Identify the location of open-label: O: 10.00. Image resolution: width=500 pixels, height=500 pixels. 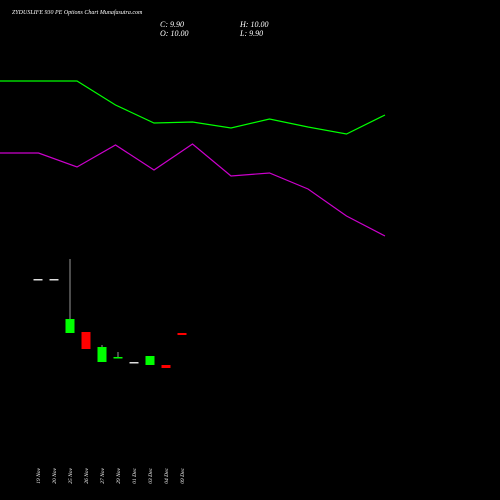
(174, 33).